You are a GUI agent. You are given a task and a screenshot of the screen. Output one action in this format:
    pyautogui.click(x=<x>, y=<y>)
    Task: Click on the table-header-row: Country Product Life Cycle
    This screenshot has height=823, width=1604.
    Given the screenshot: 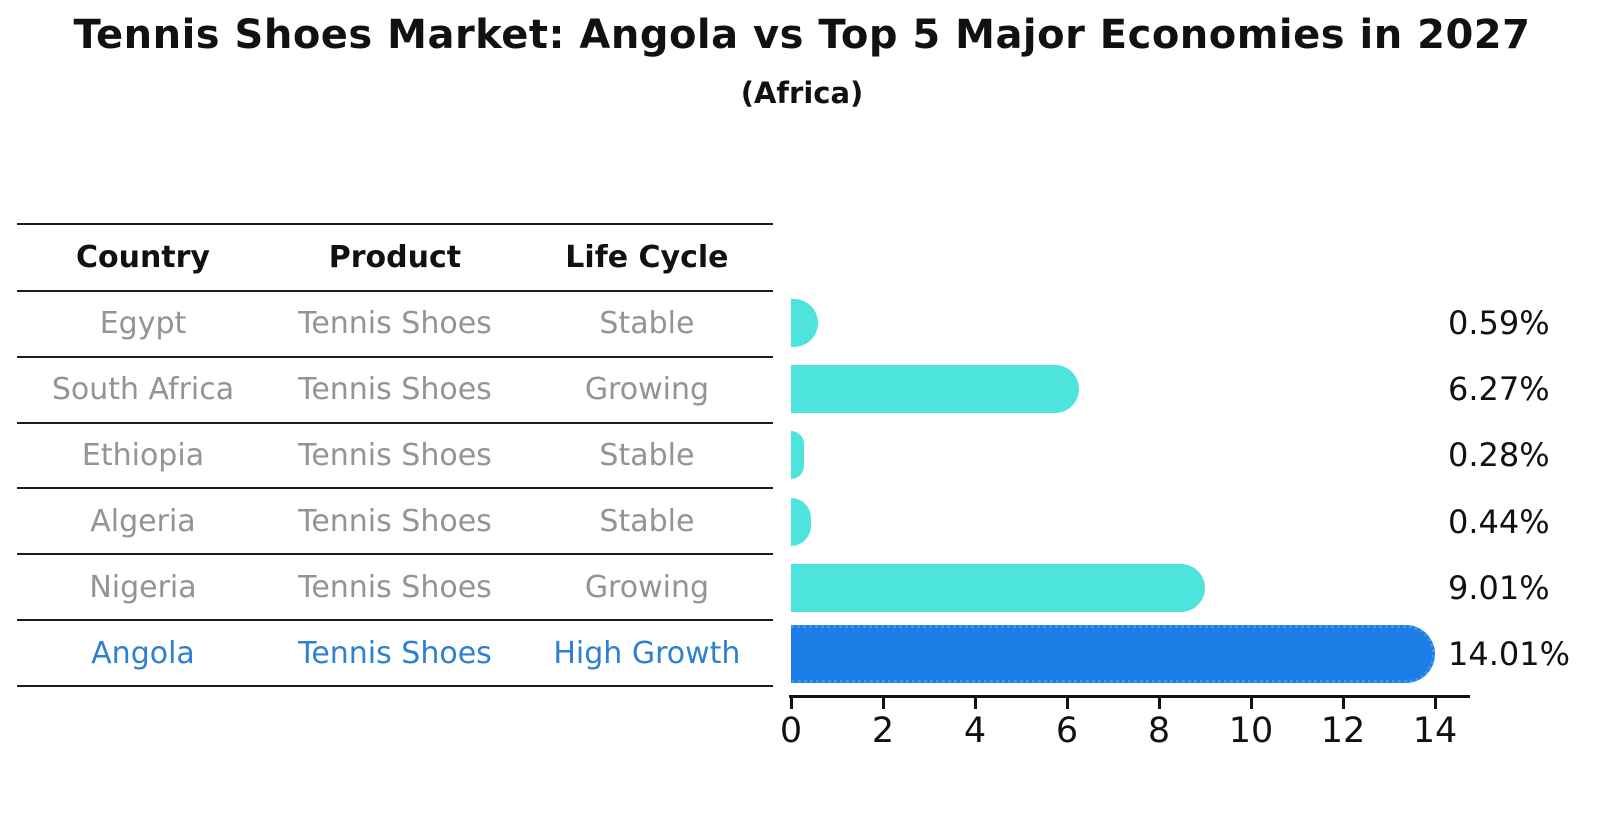 What is the action you would take?
    pyautogui.click(x=395, y=258)
    